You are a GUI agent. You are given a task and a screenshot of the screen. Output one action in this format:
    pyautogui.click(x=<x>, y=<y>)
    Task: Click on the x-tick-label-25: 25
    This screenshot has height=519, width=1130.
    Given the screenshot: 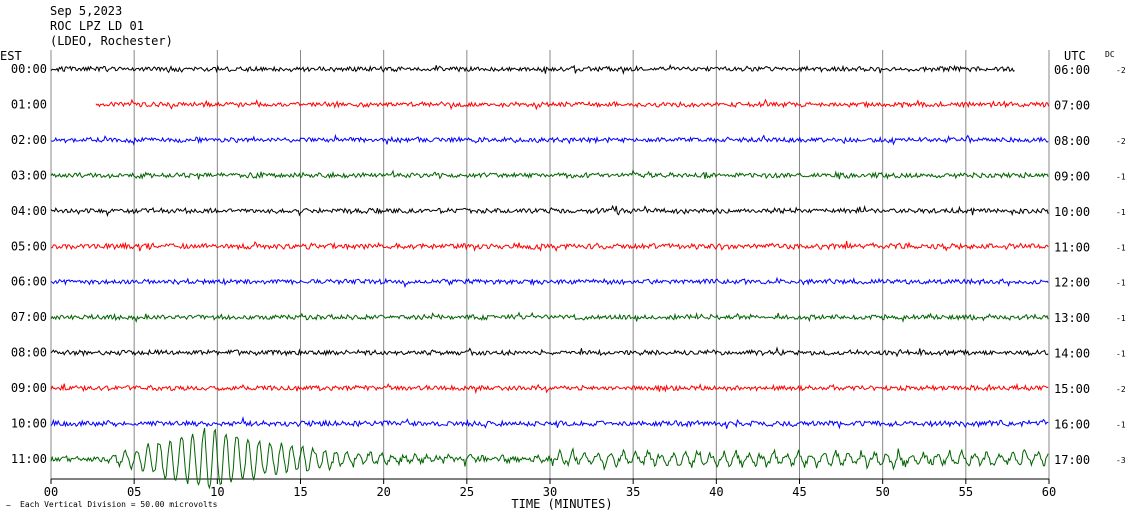 What is the action you would take?
    pyautogui.click(x=467, y=492)
    